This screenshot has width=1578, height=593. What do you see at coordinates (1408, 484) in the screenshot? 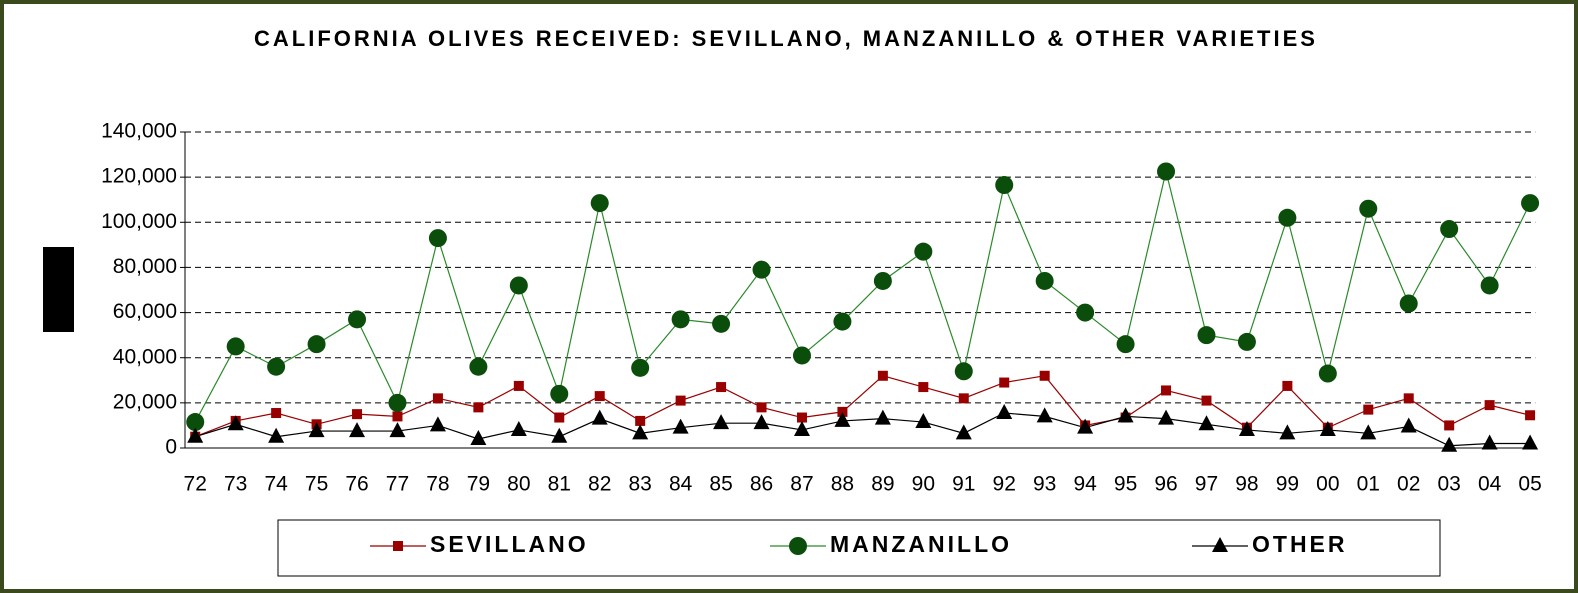
I see `x-tick-label: 02` at bounding box center [1408, 484].